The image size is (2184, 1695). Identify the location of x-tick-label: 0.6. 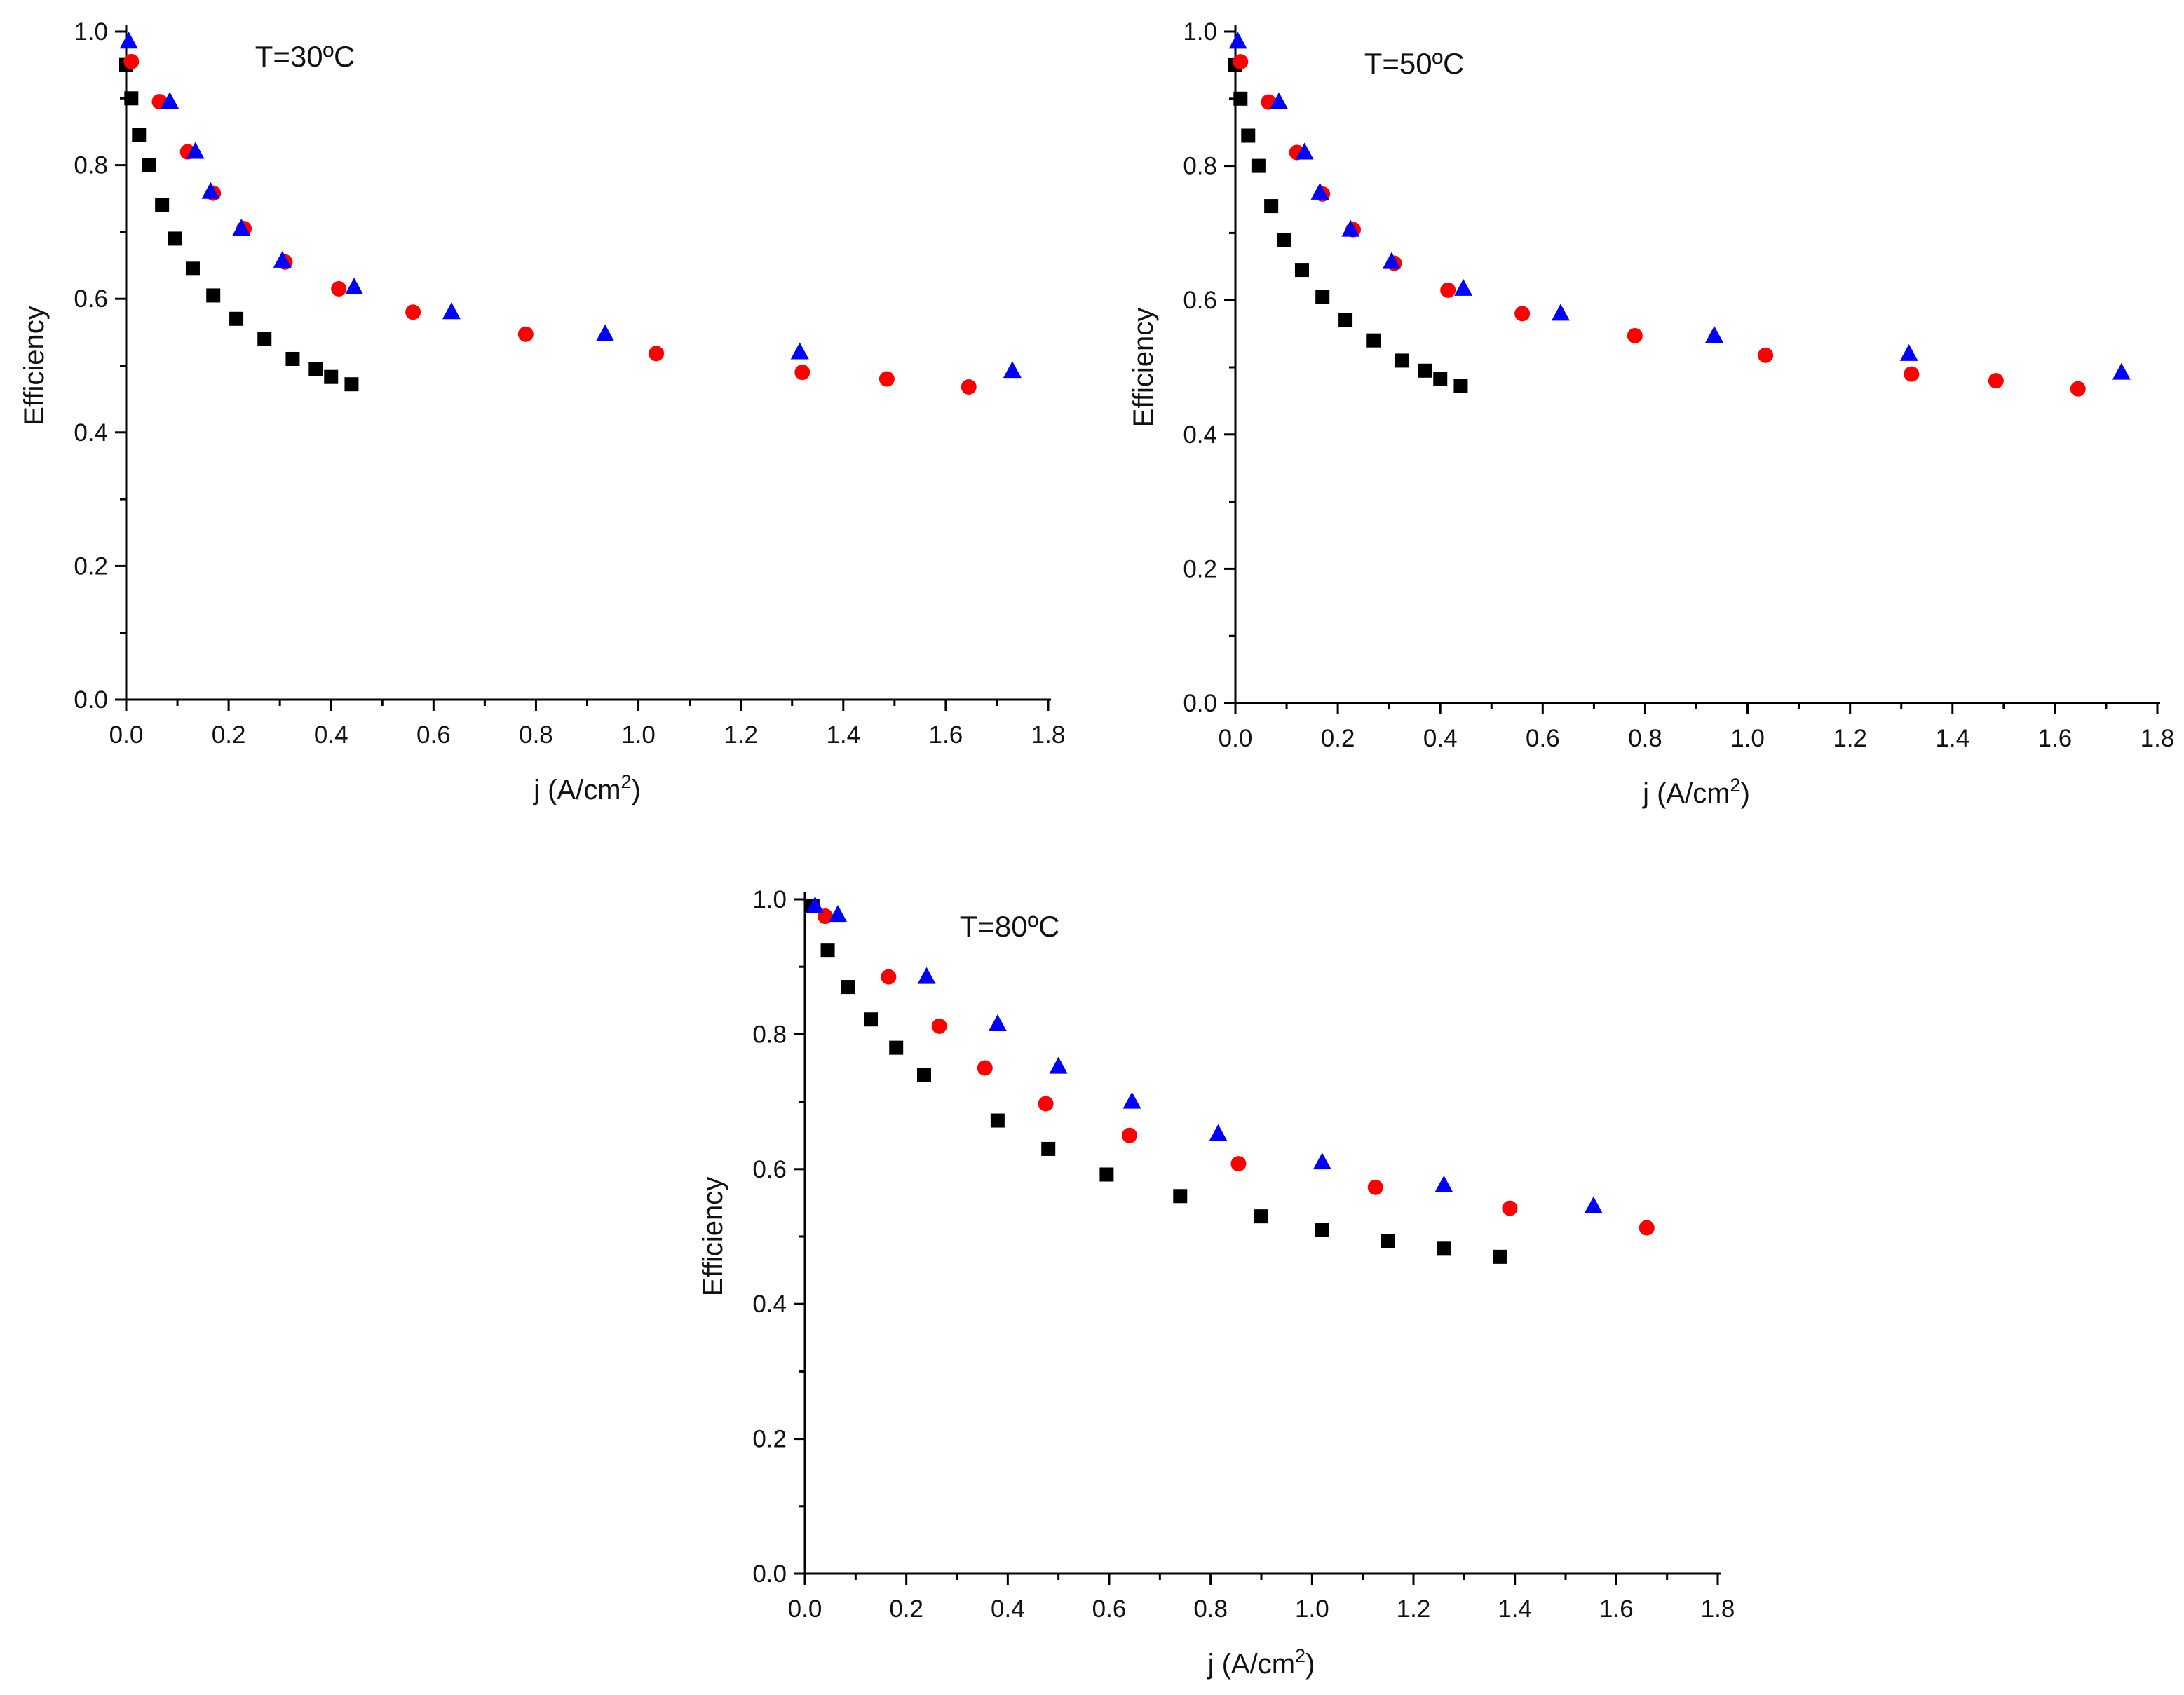
(434, 735).